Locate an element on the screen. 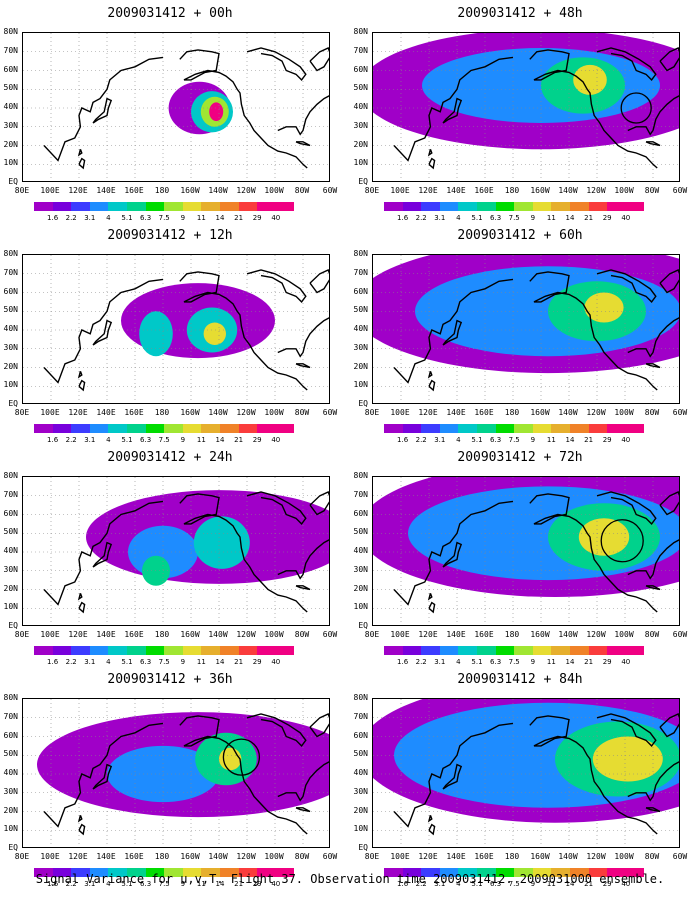 This screenshot has height=900, width=700. y-tick-label: 10N is located at coordinates (360, 829).